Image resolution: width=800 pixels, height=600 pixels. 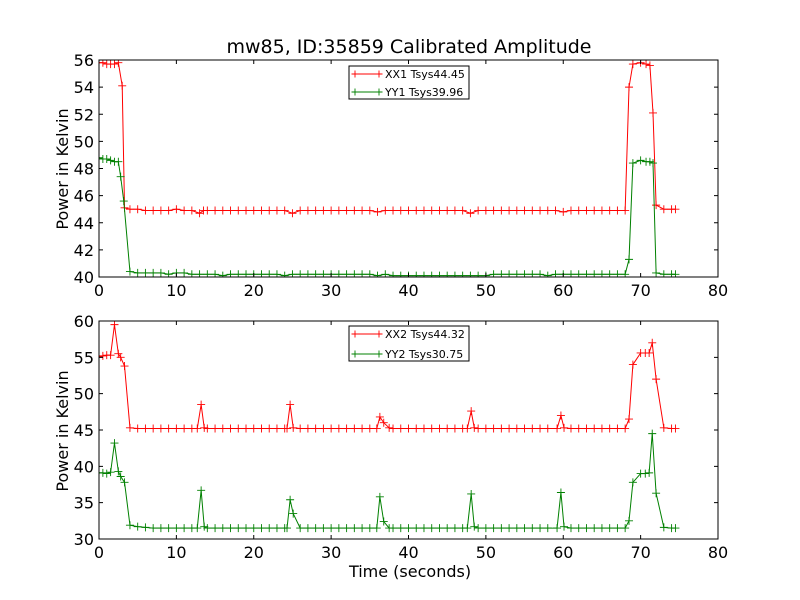 I want to click on x-tick-label: 20, so click(x=254, y=552).